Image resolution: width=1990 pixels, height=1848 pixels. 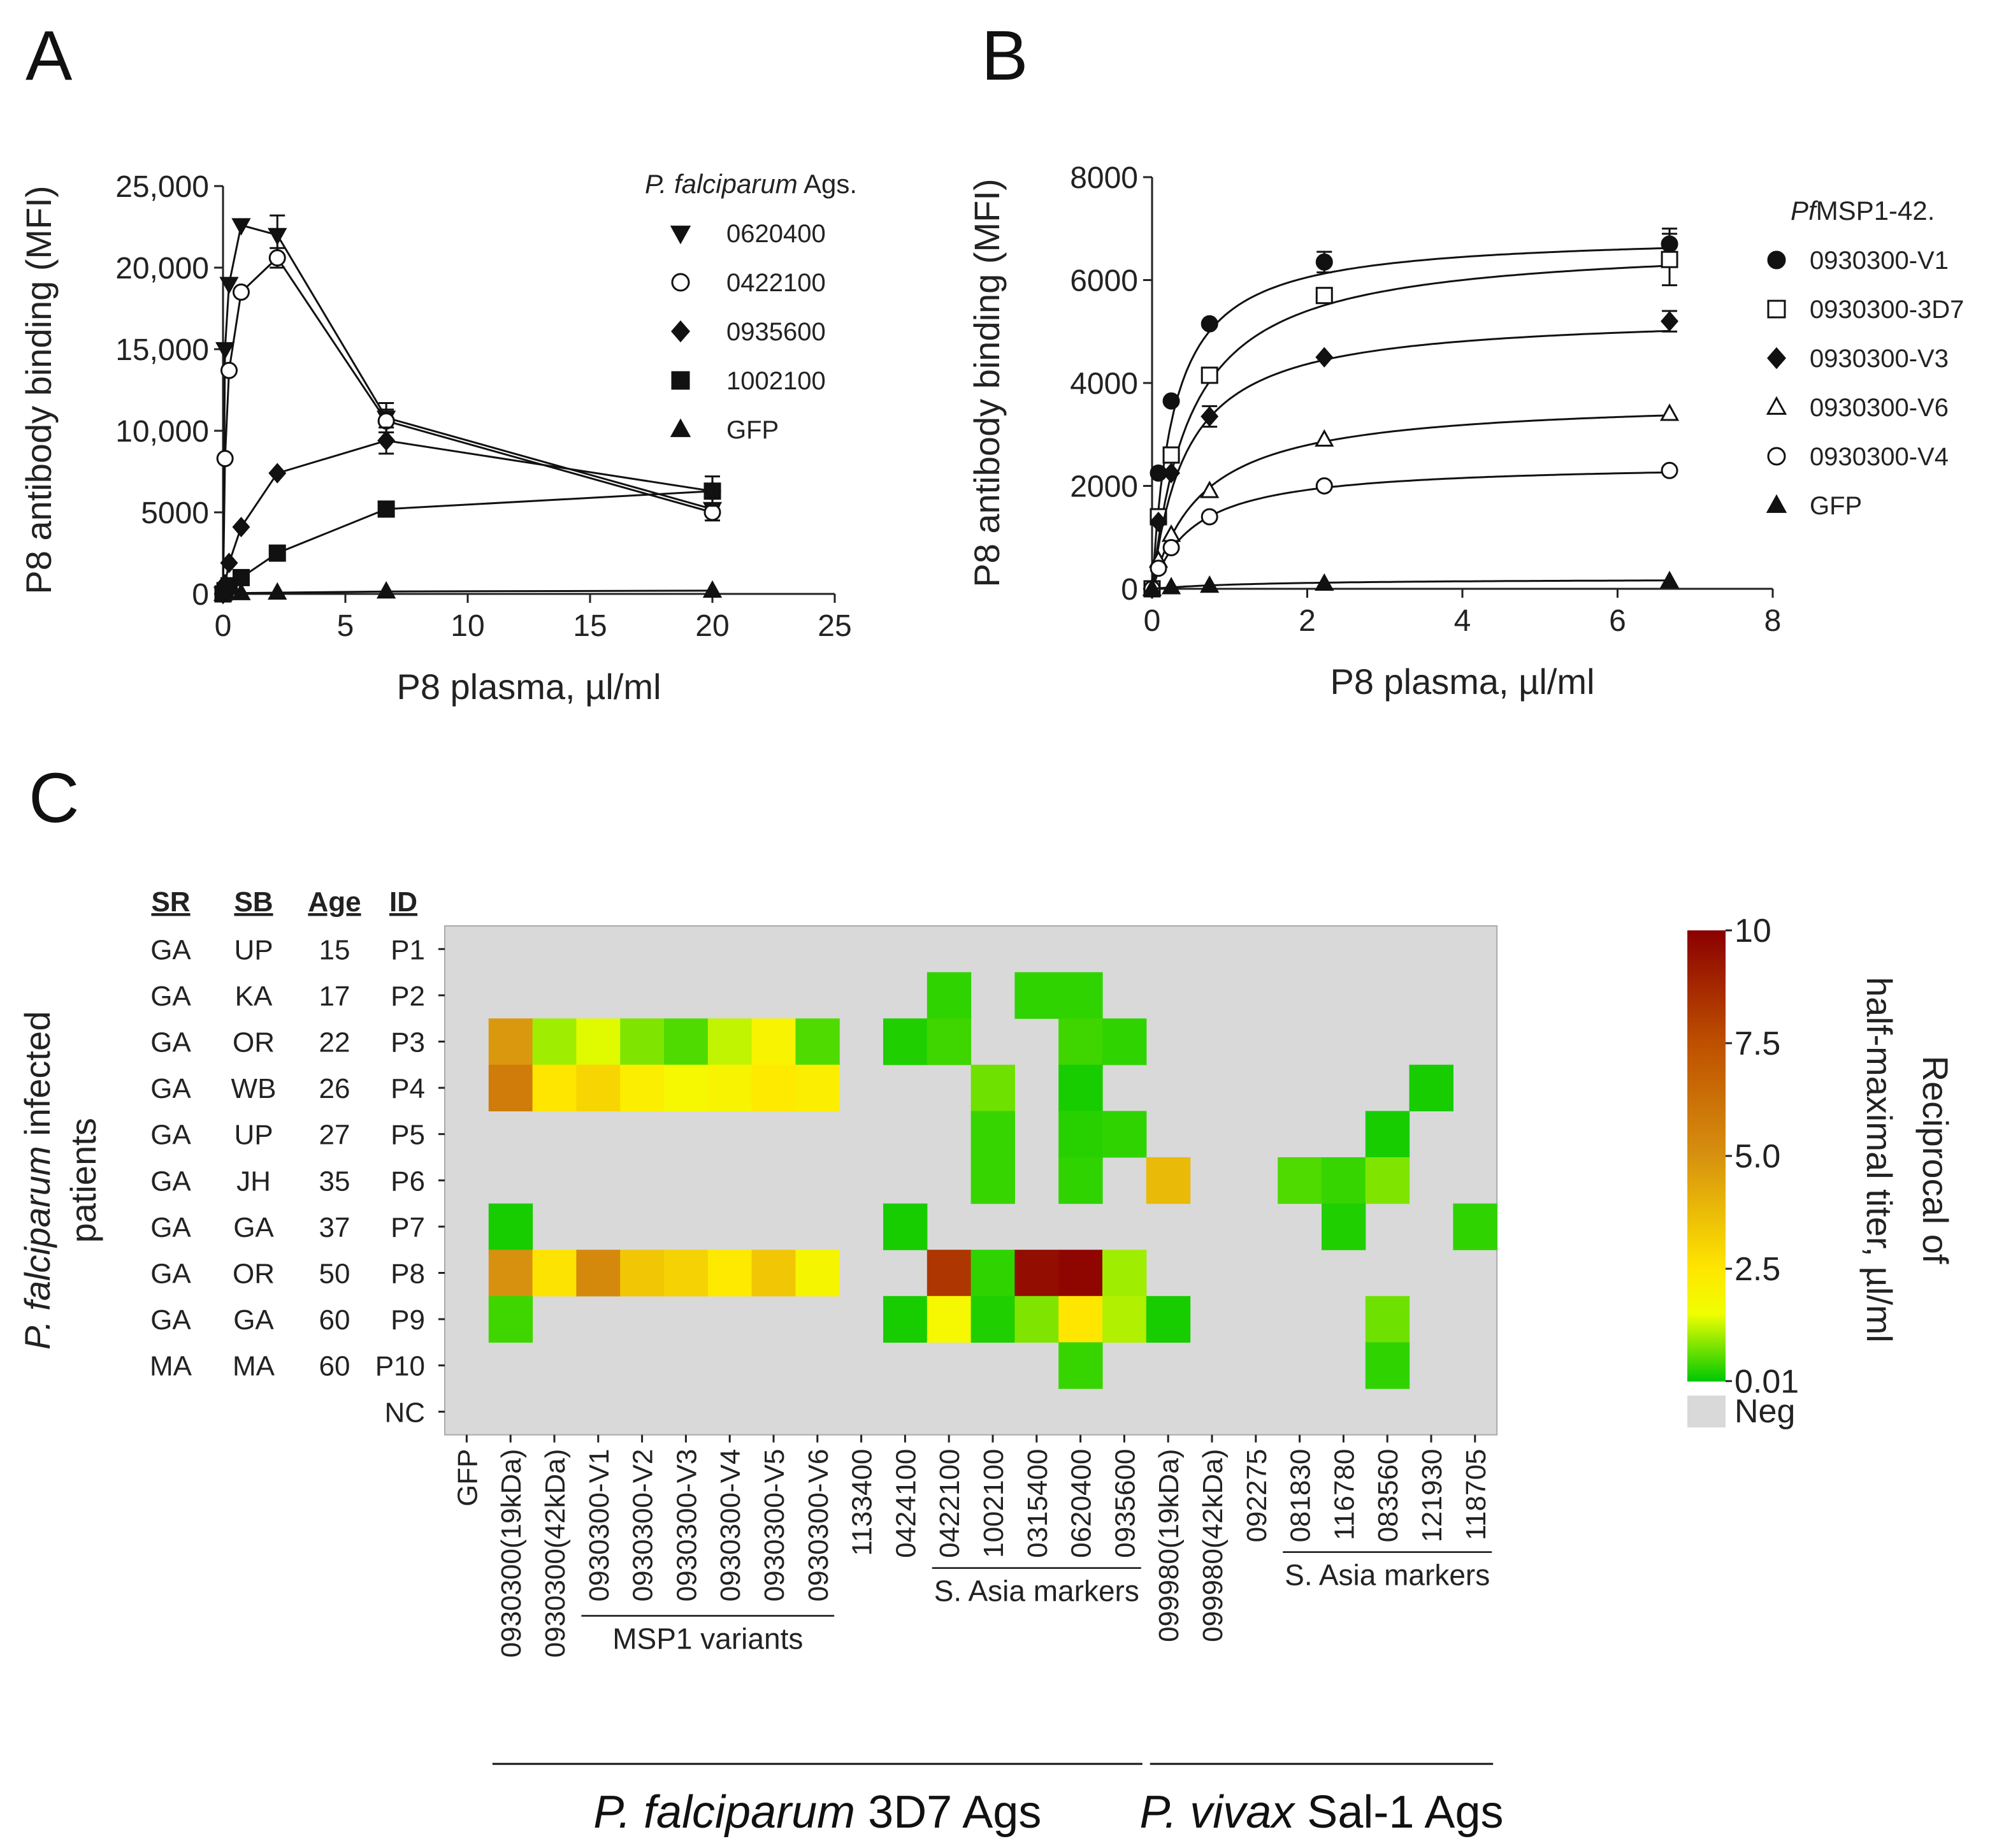 I want to click on row-age: 27, so click(x=334, y=1135).